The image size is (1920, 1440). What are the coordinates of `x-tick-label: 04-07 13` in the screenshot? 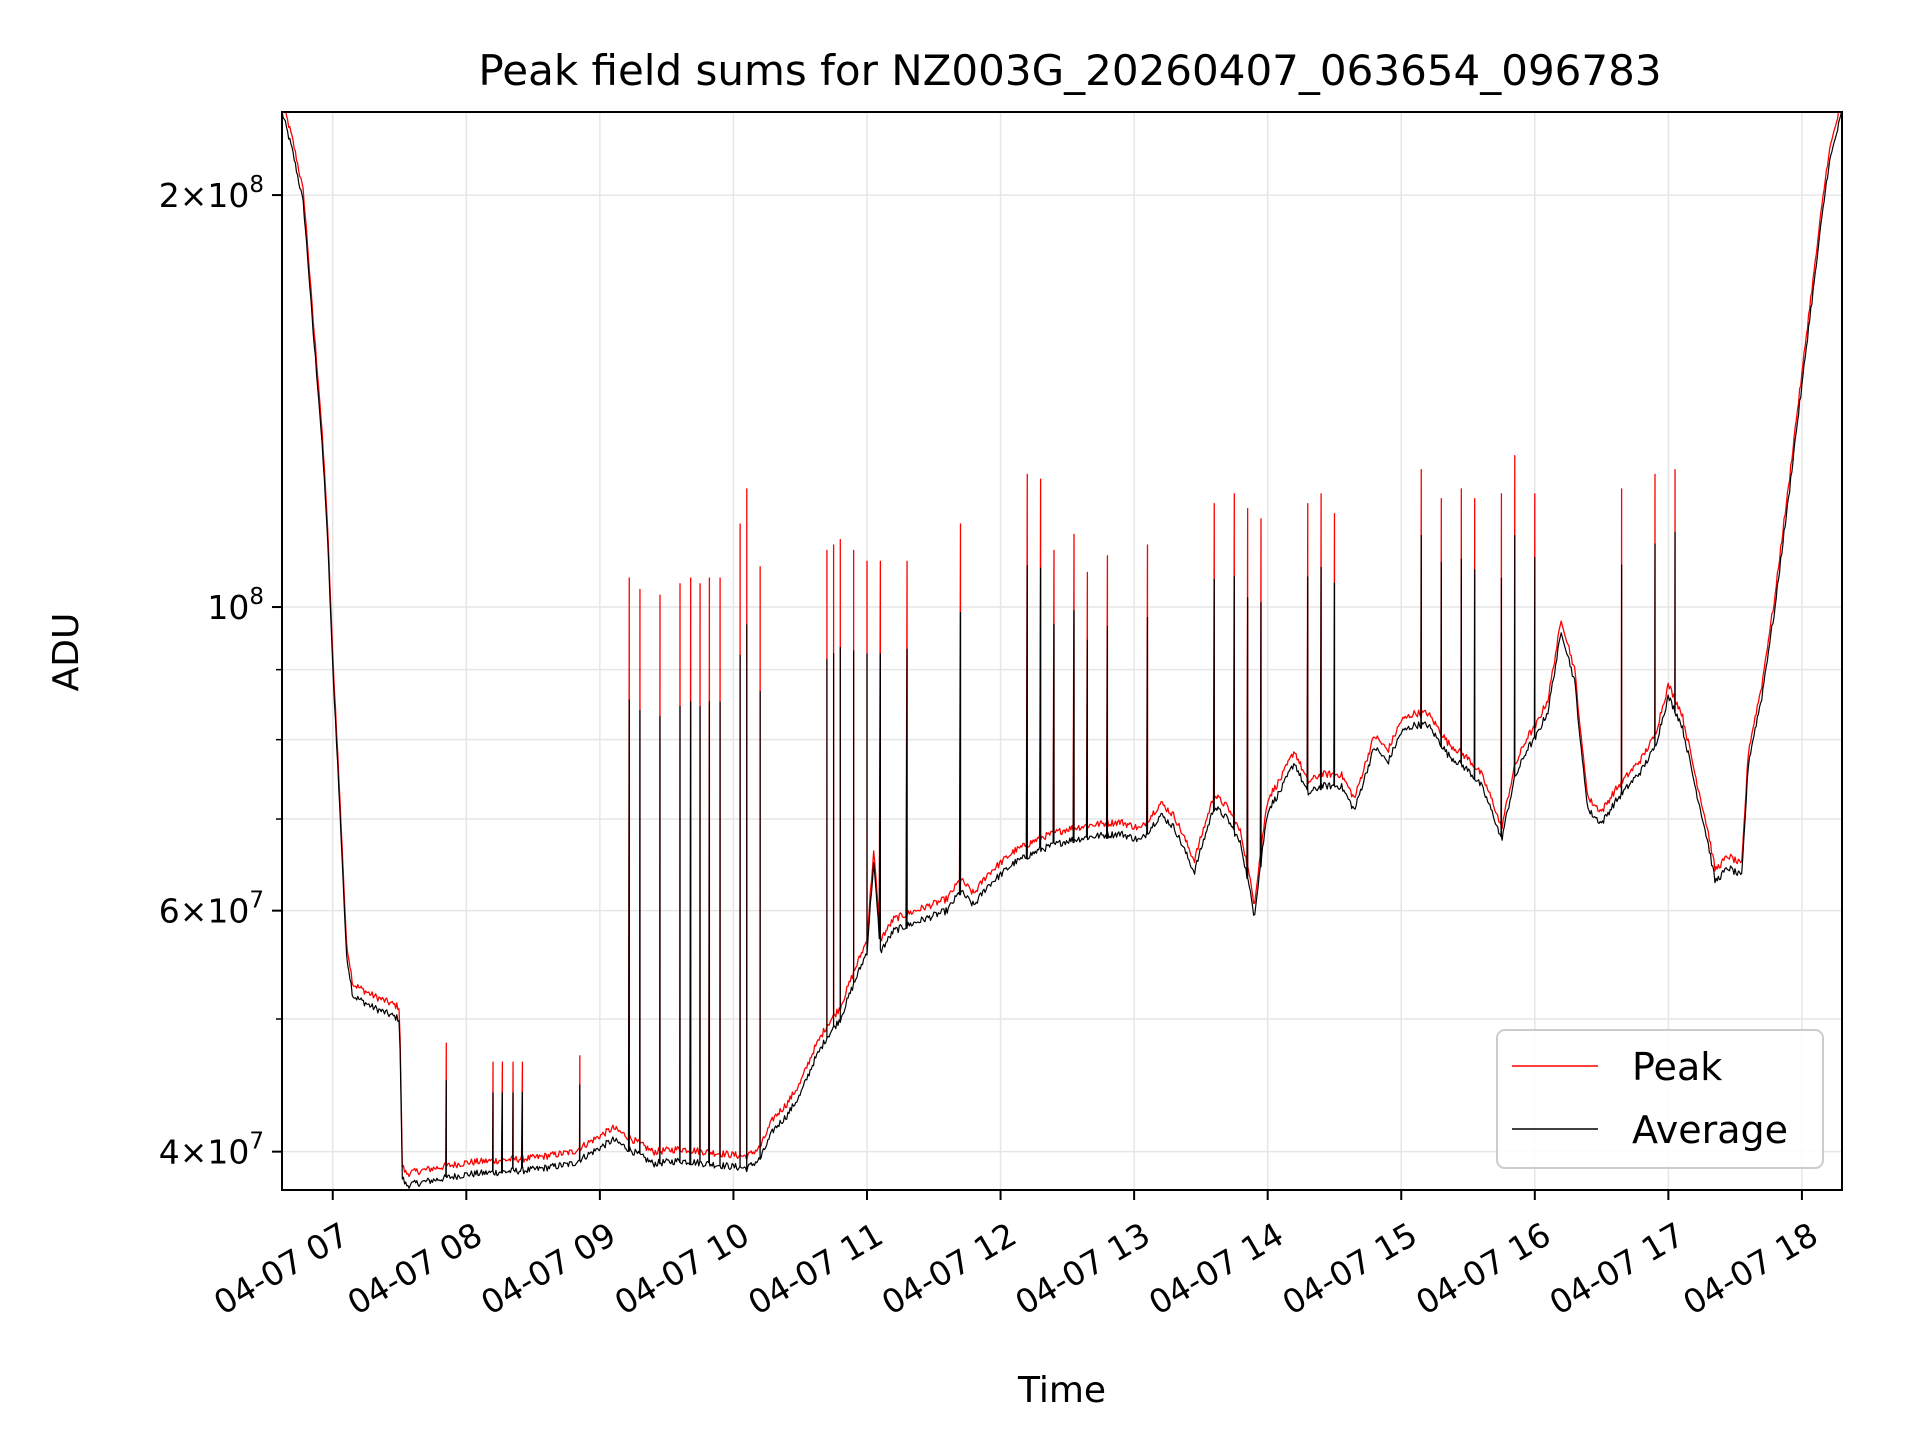 It's located at (1083, 1269).